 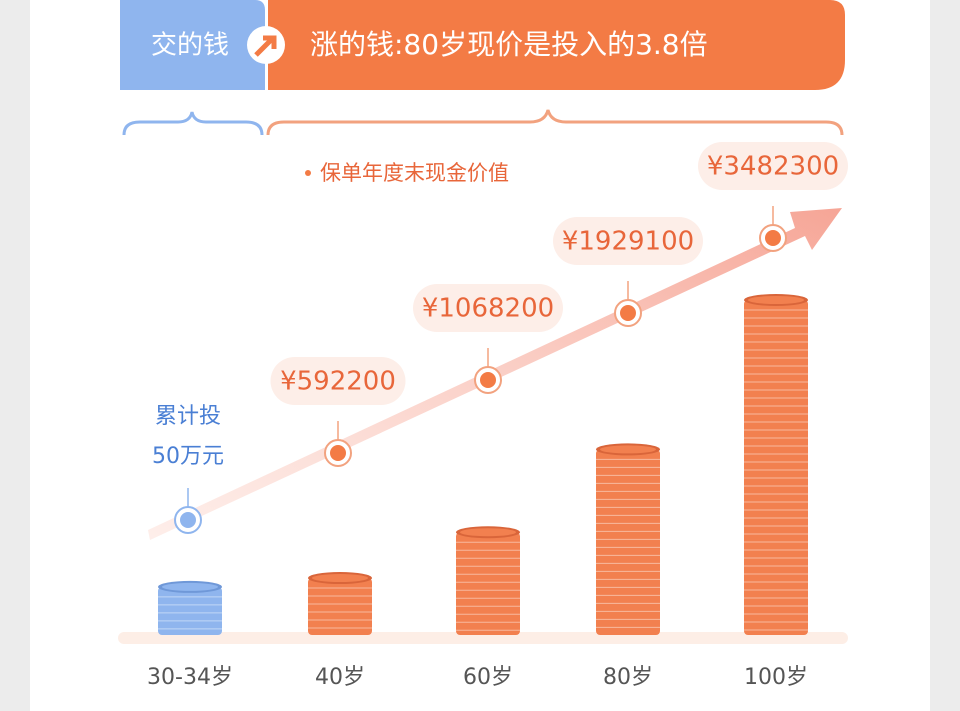 I want to click on legend-dot, so click(x=308, y=173).